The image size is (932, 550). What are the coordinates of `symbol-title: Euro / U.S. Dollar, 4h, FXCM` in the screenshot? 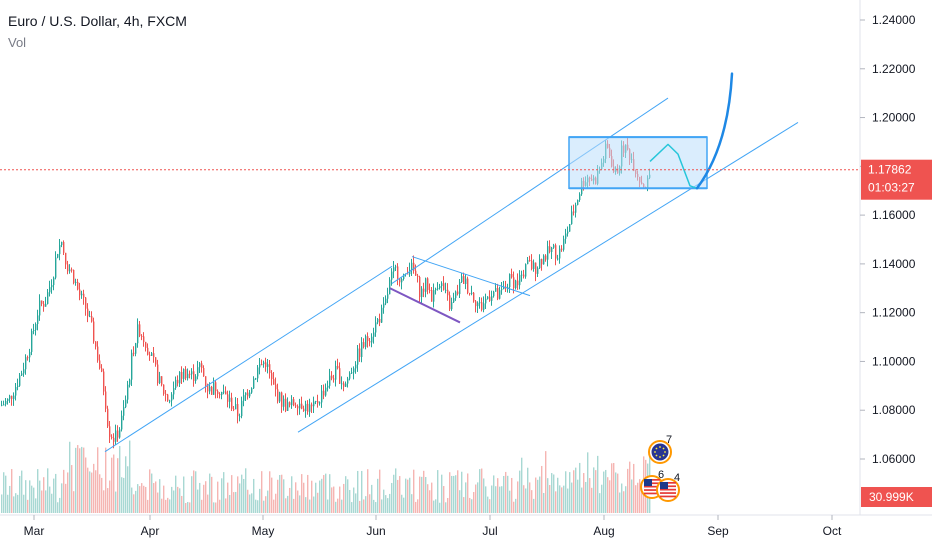 It's located at (97, 21).